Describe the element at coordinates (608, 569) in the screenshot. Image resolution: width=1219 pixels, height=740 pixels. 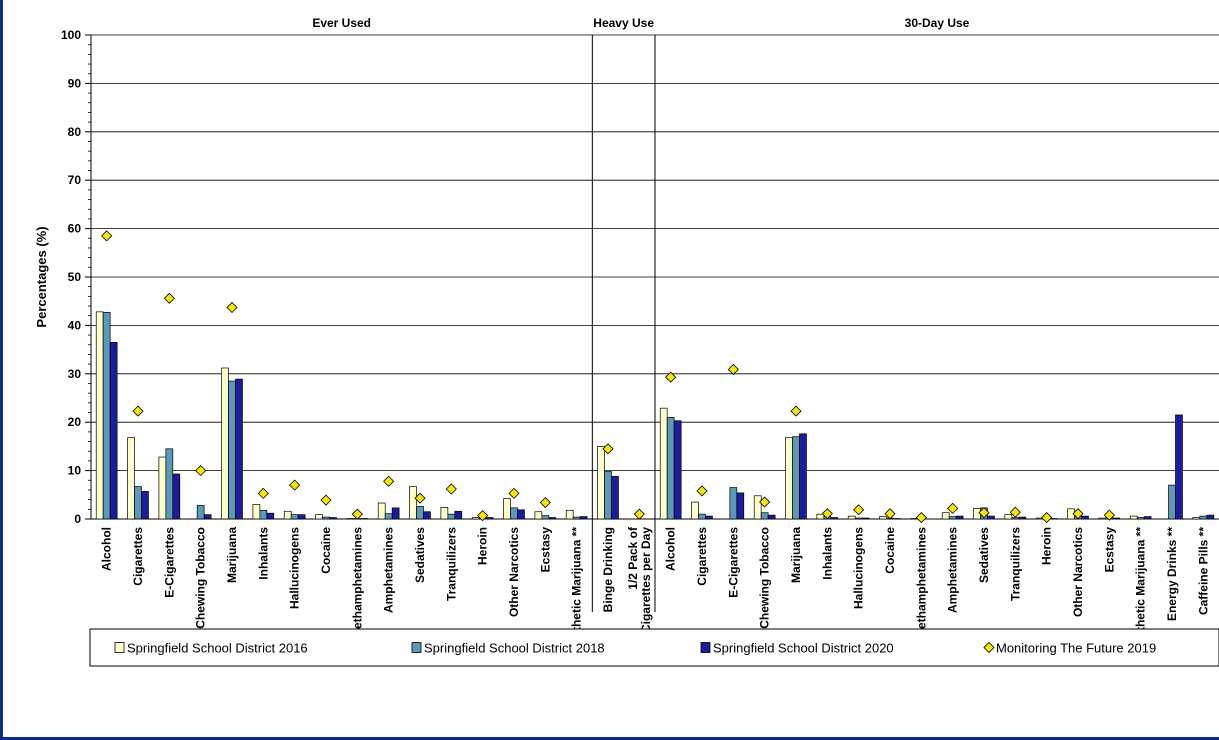
I see `category-label: Binge Drinking` at that location.